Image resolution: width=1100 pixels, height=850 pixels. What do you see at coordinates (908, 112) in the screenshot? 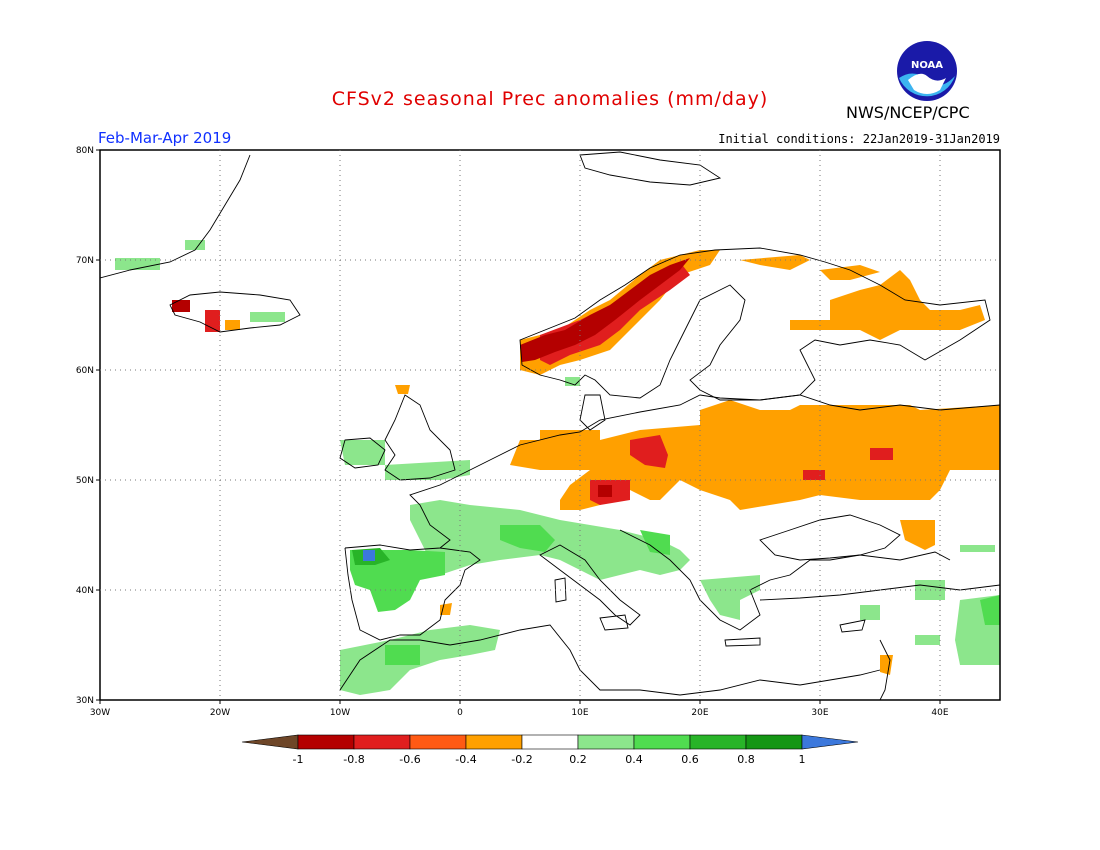
I see `agency-label: NWS/NCEP/CPC` at bounding box center [908, 112].